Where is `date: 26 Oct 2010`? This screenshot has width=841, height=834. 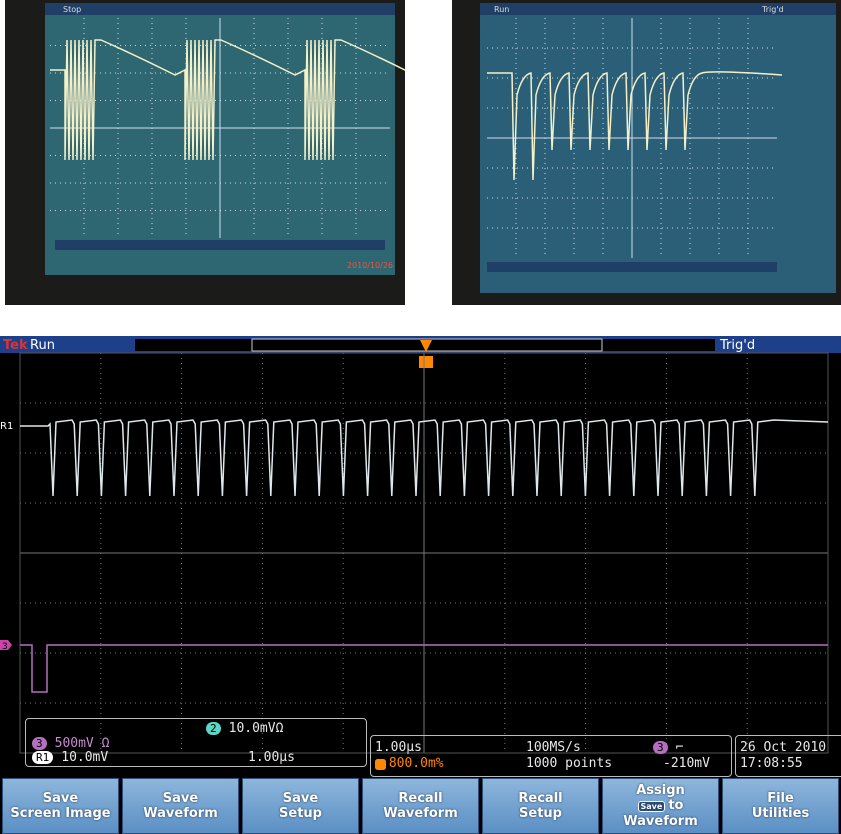
date: 26 Oct 2010 is located at coordinates (783, 747).